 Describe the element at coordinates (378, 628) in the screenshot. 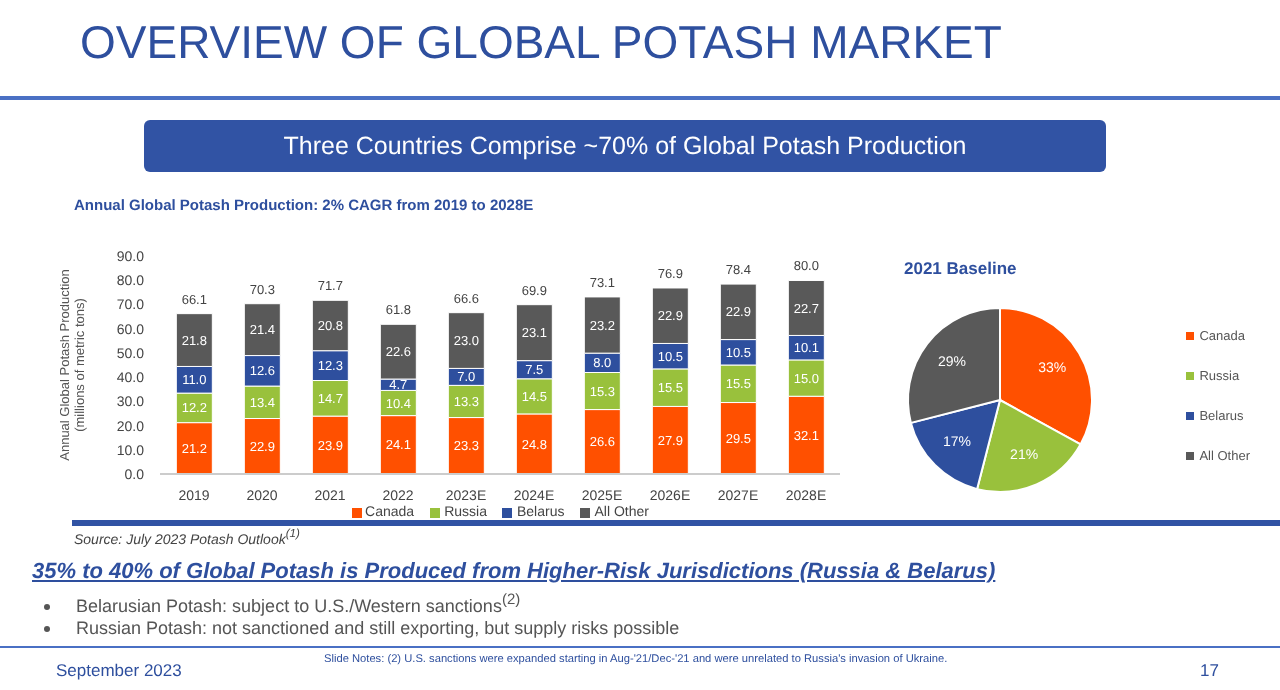

I see `text: Russian Potash: not sanctioned and still exporting, but supply risks possible` at that location.